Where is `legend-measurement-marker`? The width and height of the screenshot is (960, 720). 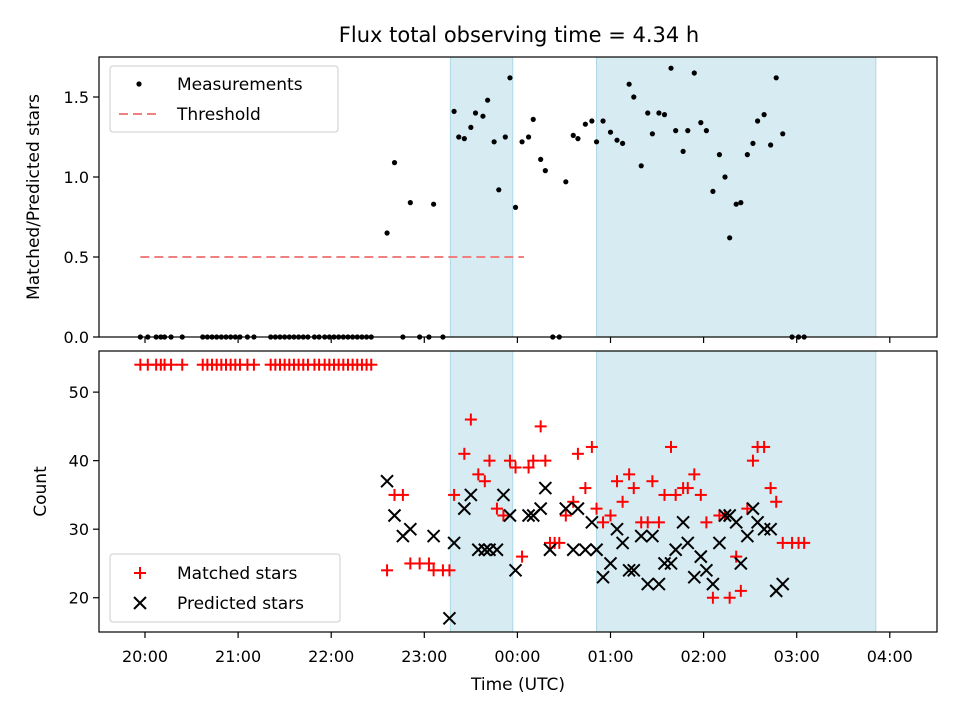
legend-measurement-marker is located at coordinates (139, 84).